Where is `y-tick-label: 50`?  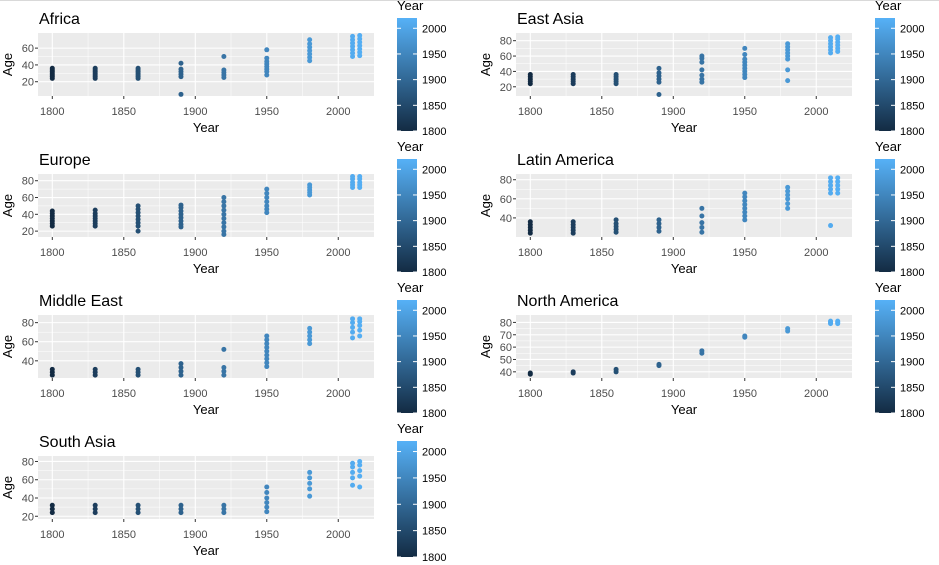 y-tick-label: 50 is located at coordinates (506, 360).